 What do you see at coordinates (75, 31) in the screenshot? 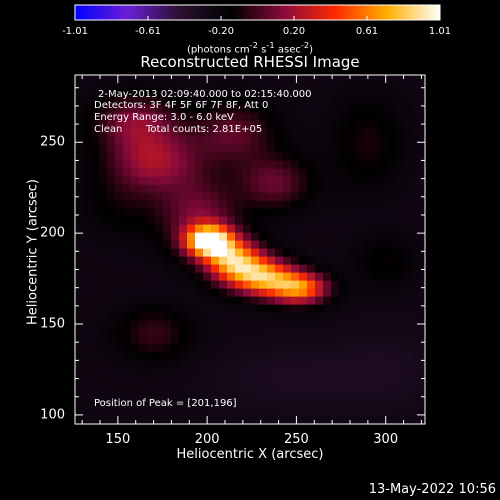
I see `colorbar-tick-label: -1.01` at bounding box center [75, 31].